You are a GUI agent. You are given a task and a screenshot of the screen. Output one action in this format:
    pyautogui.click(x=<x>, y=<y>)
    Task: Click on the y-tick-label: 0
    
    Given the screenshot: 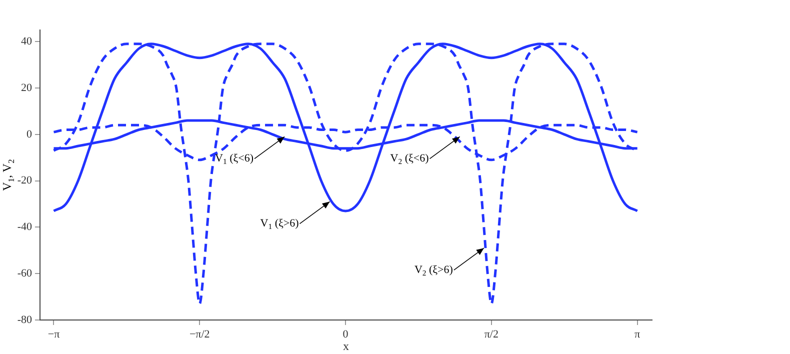 What is the action you would take?
    pyautogui.click(x=29, y=134)
    